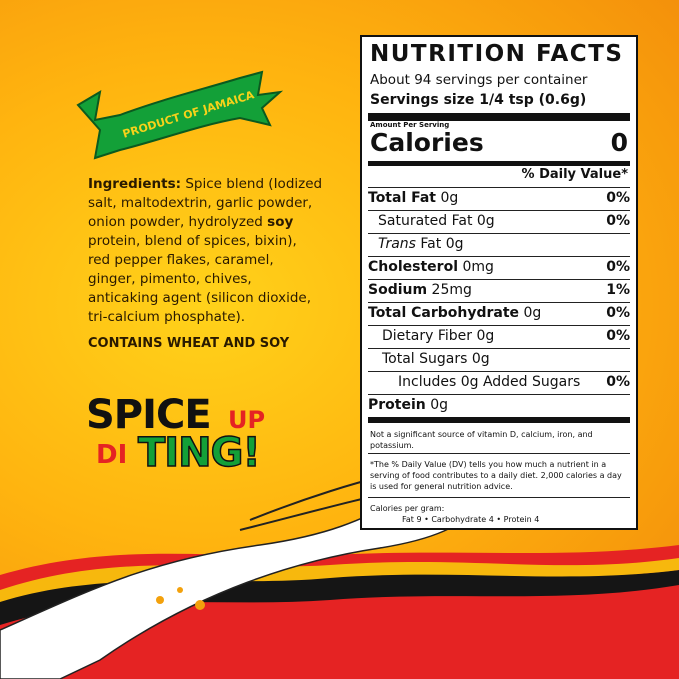 This screenshot has width=679, height=679. Describe the element at coordinates (407, 508) in the screenshot. I see `footnote: Calories per gram:` at that location.